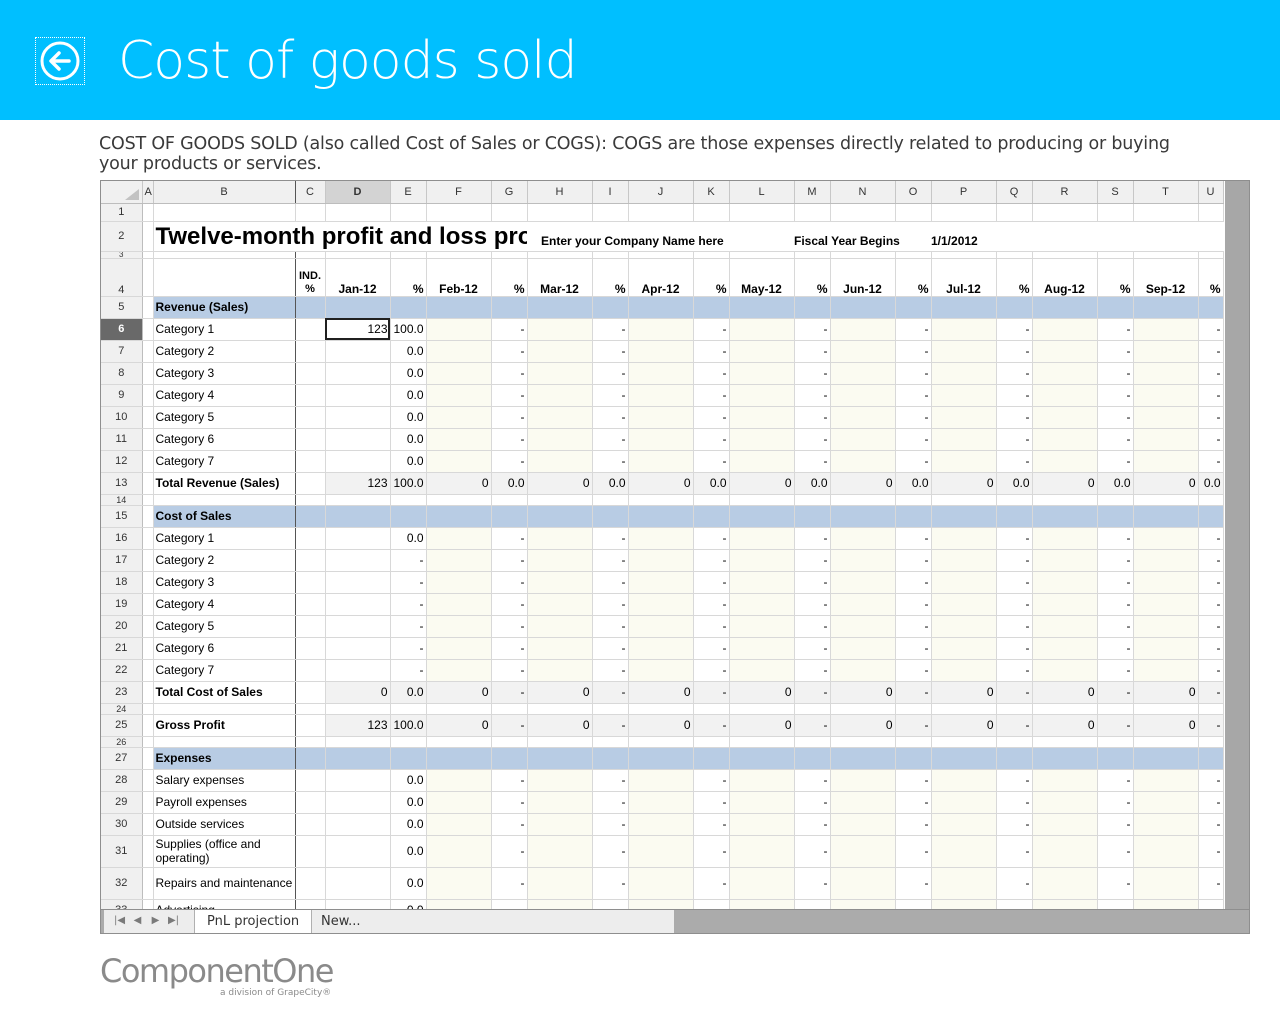 The height and width of the screenshot is (1024, 1280). What do you see at coordinates (224, 883) in the screenshot?
I see `row-label: Repairs and maintenance` at bounding box center [224, 883].